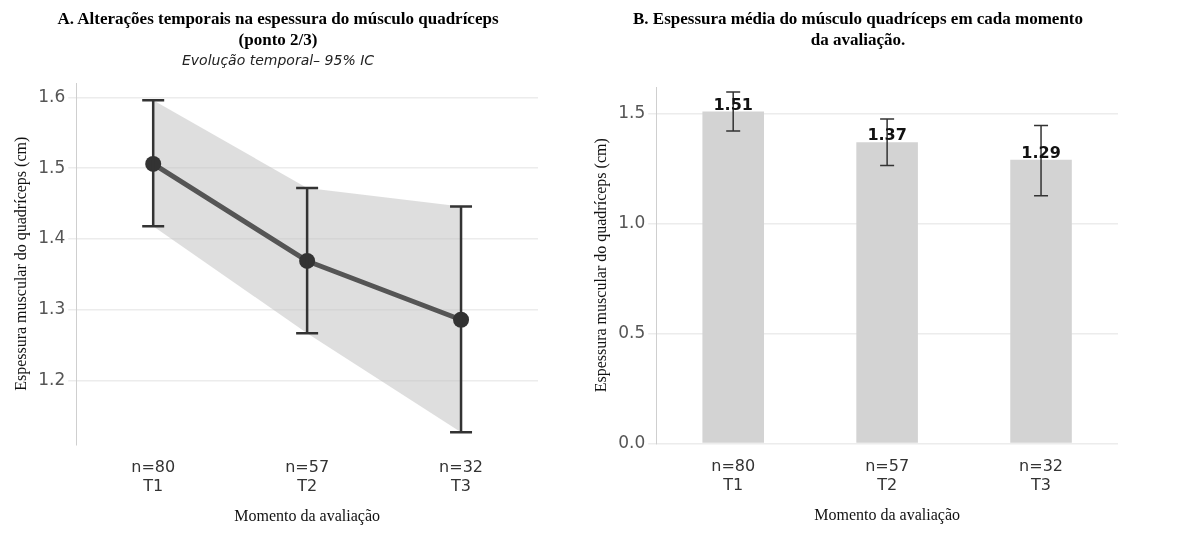  I want to click on y-tick-label: 1.0, so click(632, 221).